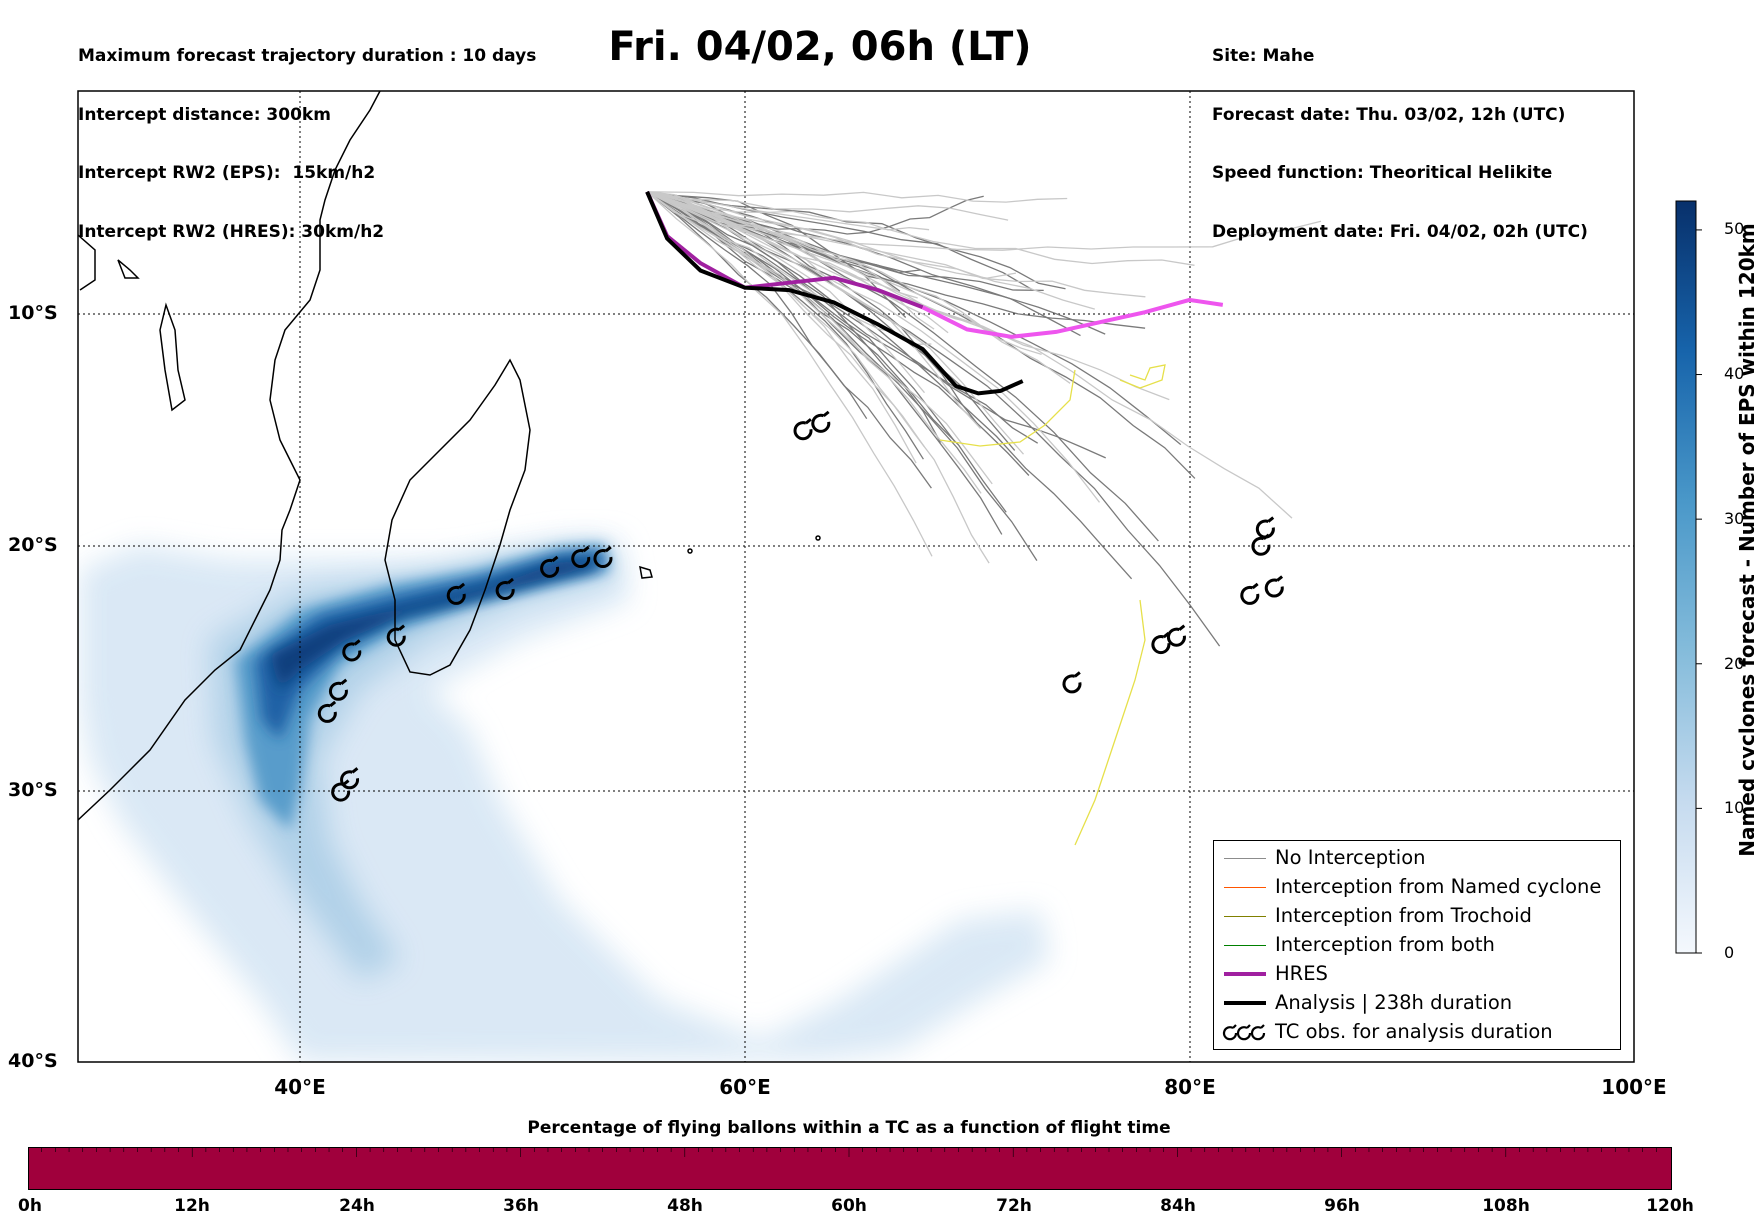 The image size is (1754, 1223). I want to click on flight-bar-tick: 48h, so click(685, 1206).